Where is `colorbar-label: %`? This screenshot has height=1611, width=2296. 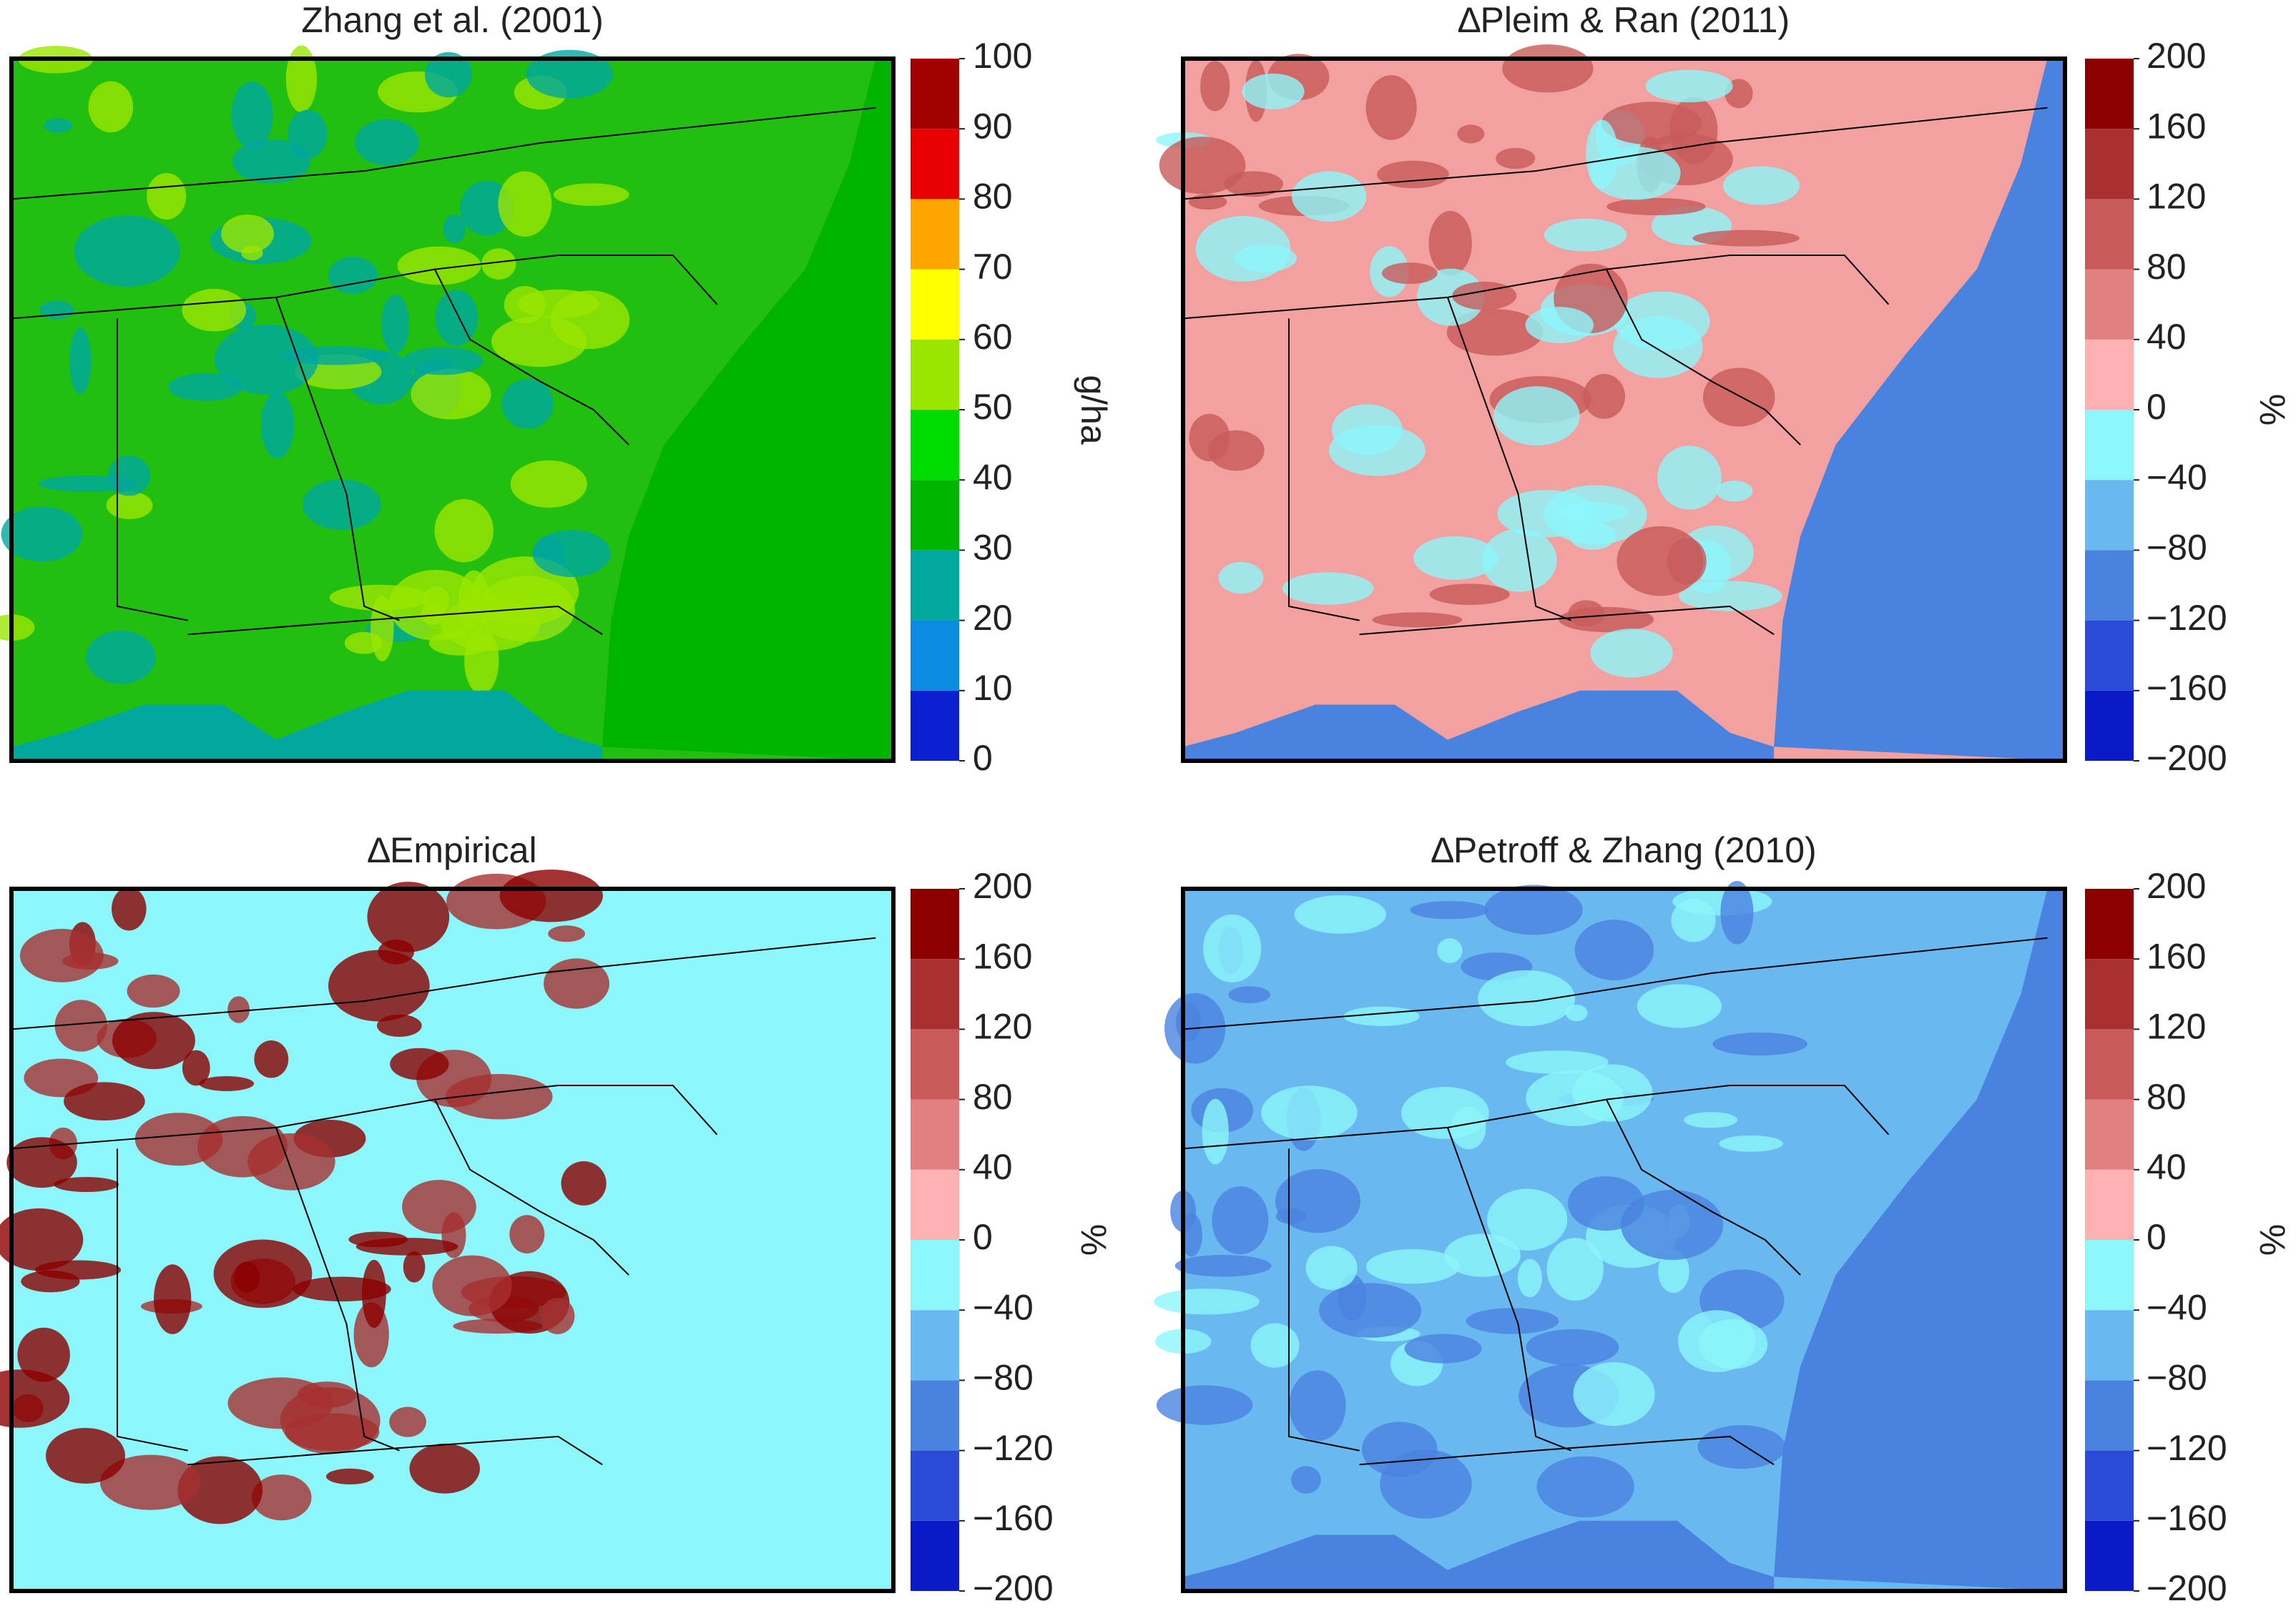
colorbar-label: % is located at coordinates (1094, 1240).